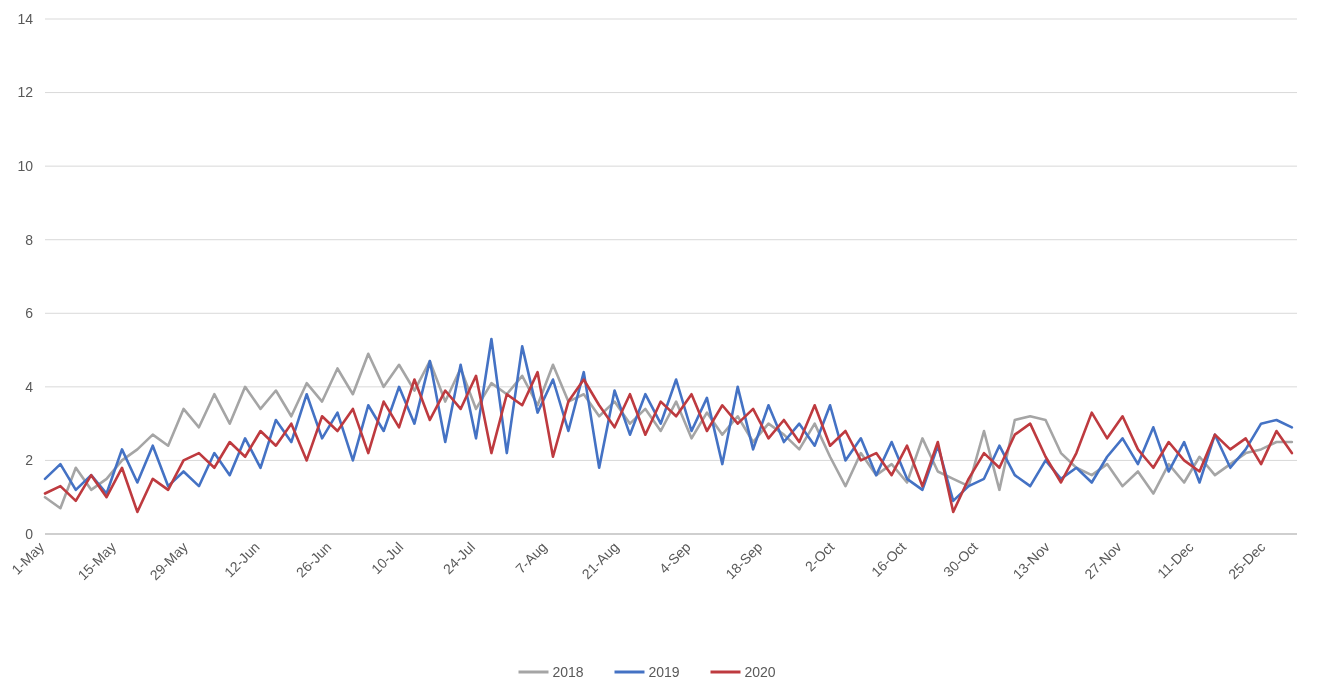 This screenshot has width=1325, height=684. What do you see at coordinates (25, 92) in the screenshot?
I see `y-tick-label: 12` at bounding box center [25, 92].